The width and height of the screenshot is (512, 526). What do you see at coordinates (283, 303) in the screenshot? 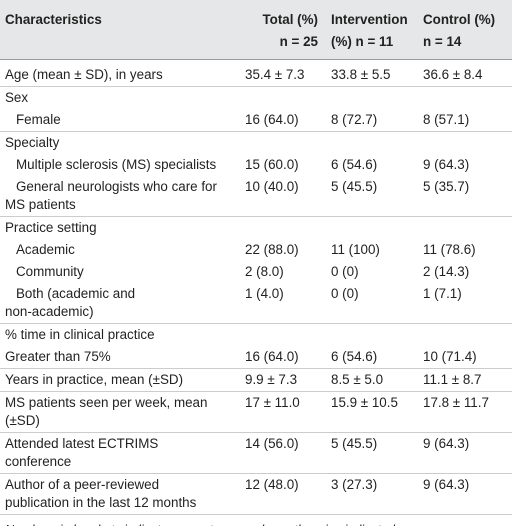
I see `cell: 1 (4.0)` at bounding box center [283, 303].